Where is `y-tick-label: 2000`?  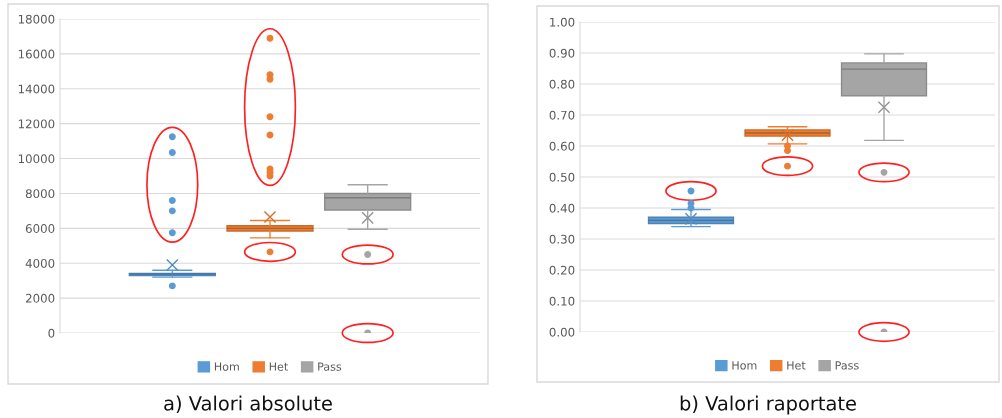
y-tick-label: 2000 is located at coordinates (40, 298).